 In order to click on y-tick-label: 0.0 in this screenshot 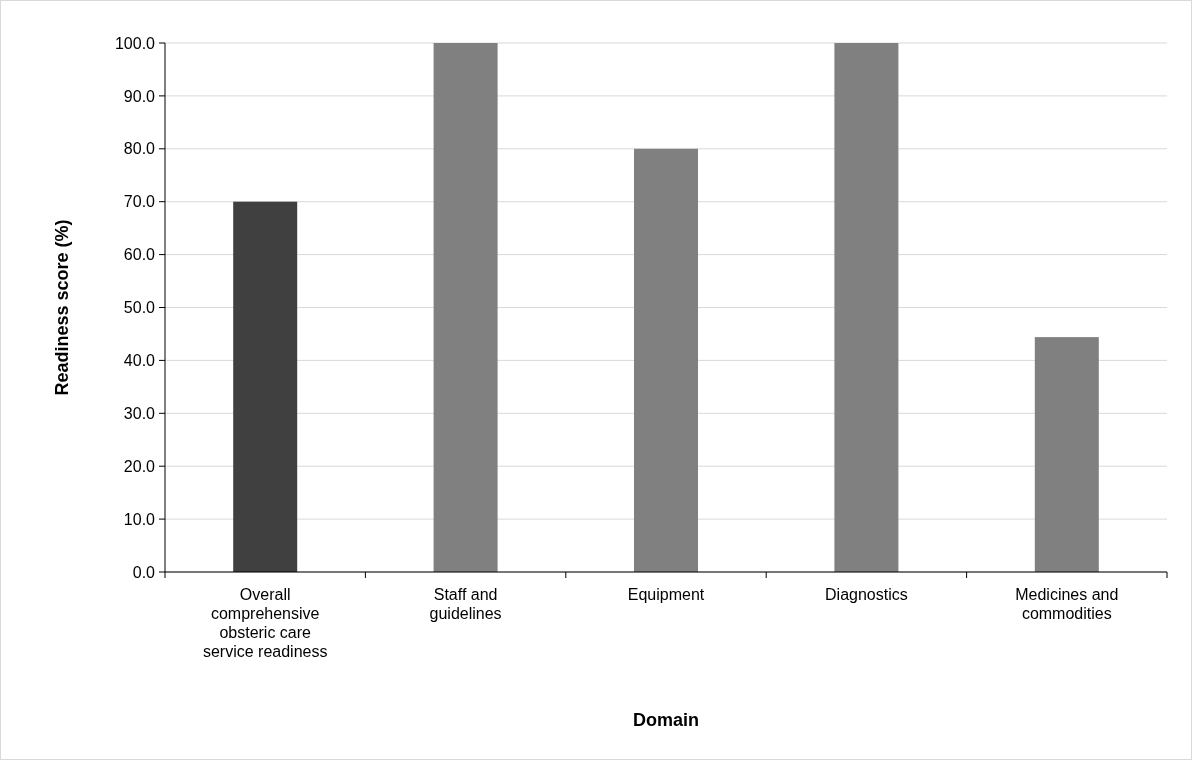, I will do `click(144, 572)`.